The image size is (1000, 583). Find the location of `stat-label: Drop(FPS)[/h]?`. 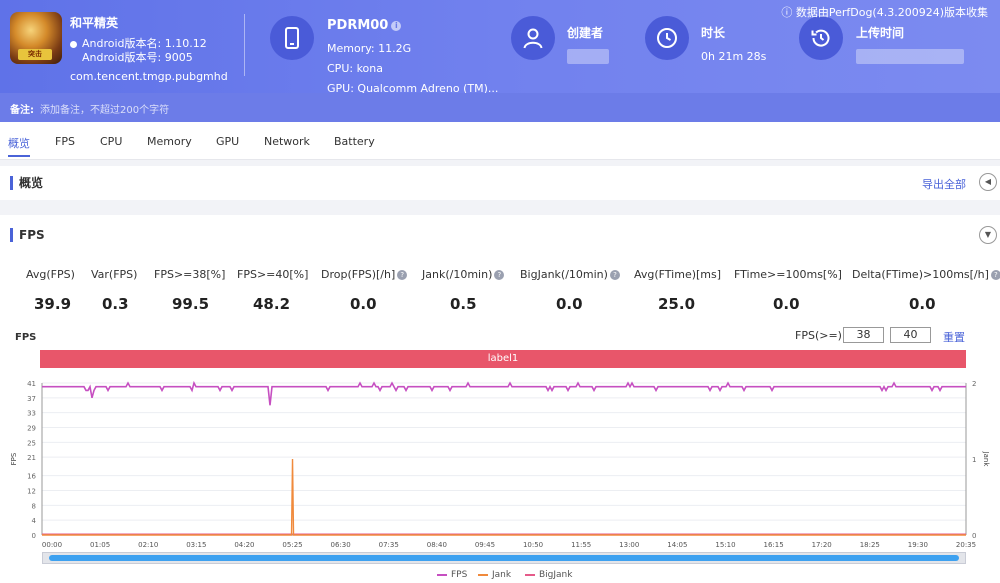

stat-label: Drop(FPS)[/h]? is located at coordinates (364, 274).